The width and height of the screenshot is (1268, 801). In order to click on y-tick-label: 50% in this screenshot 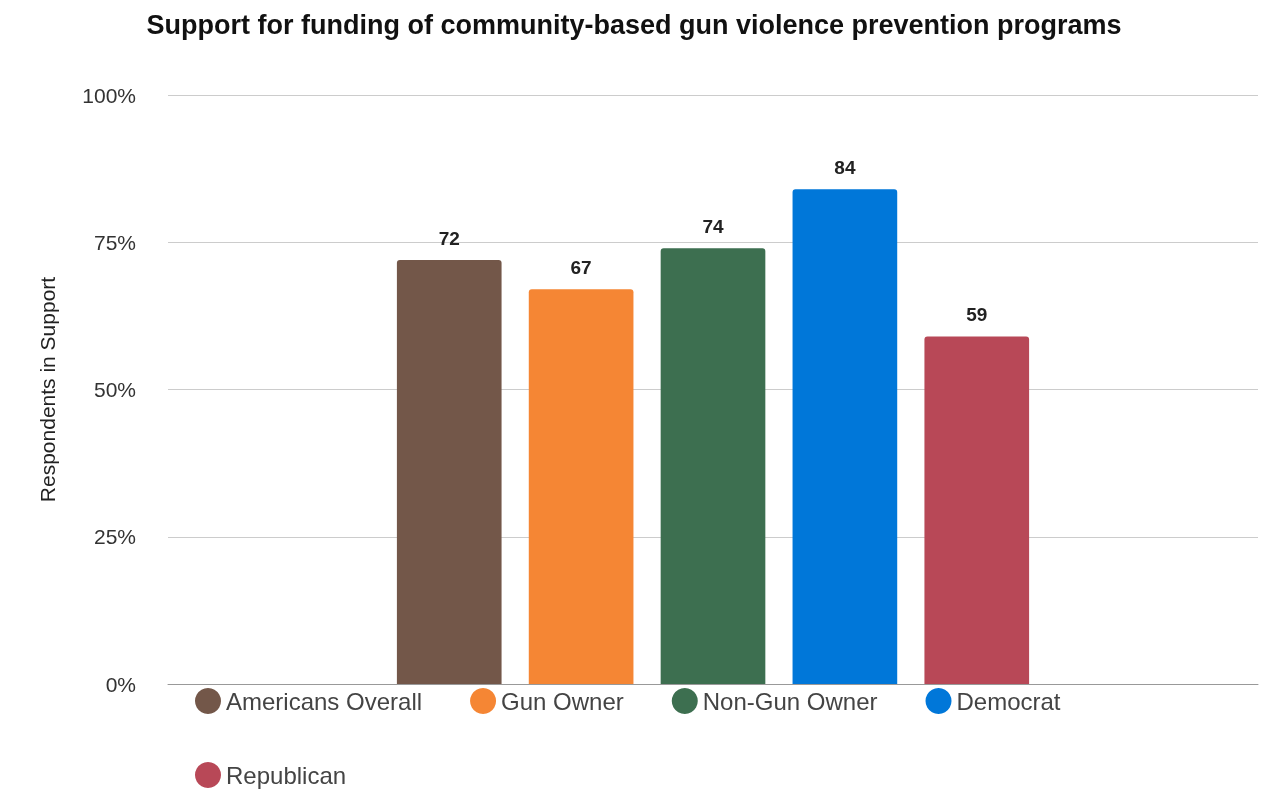, I will do `click(114, 389)`.